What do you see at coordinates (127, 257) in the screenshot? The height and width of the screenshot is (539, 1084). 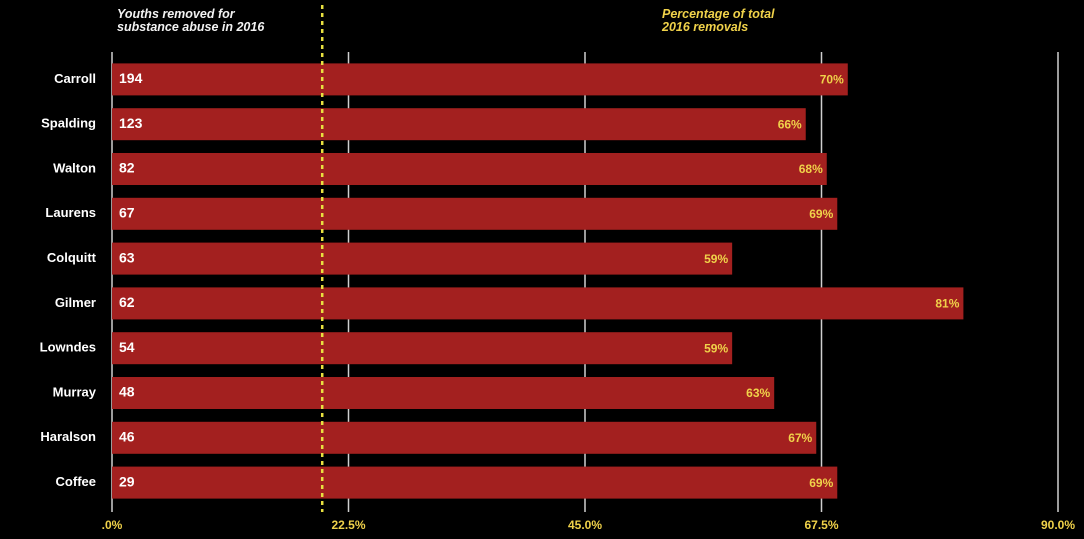 I see `count-label: 63` at bounding box center [127, 257].